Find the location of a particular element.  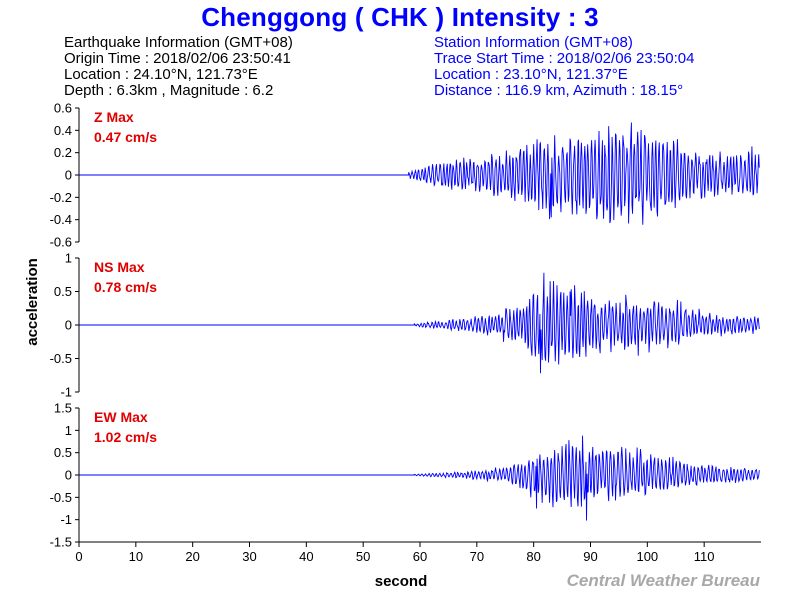

x-tick-label: 110 is located at coordinates (704, 556).